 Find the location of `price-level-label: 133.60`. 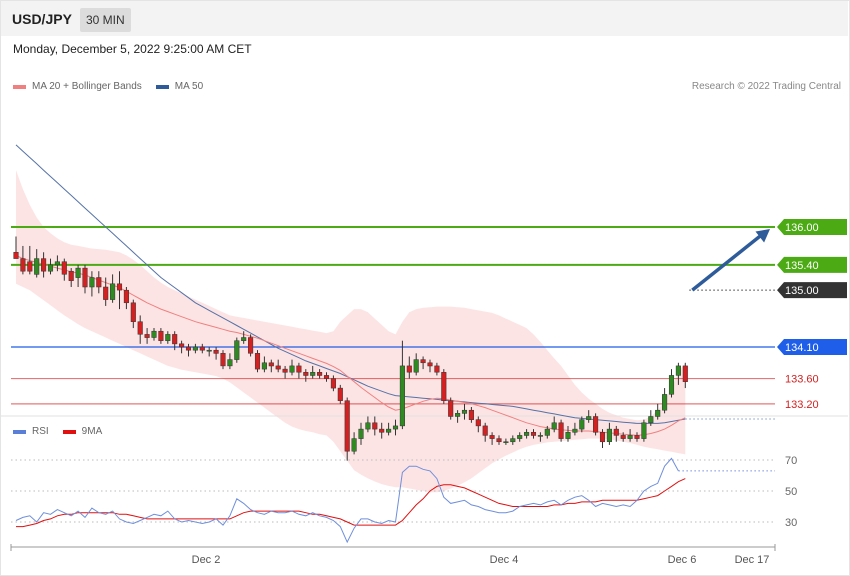

price-level-label: 133.60 is located at coordinates (802, 380).